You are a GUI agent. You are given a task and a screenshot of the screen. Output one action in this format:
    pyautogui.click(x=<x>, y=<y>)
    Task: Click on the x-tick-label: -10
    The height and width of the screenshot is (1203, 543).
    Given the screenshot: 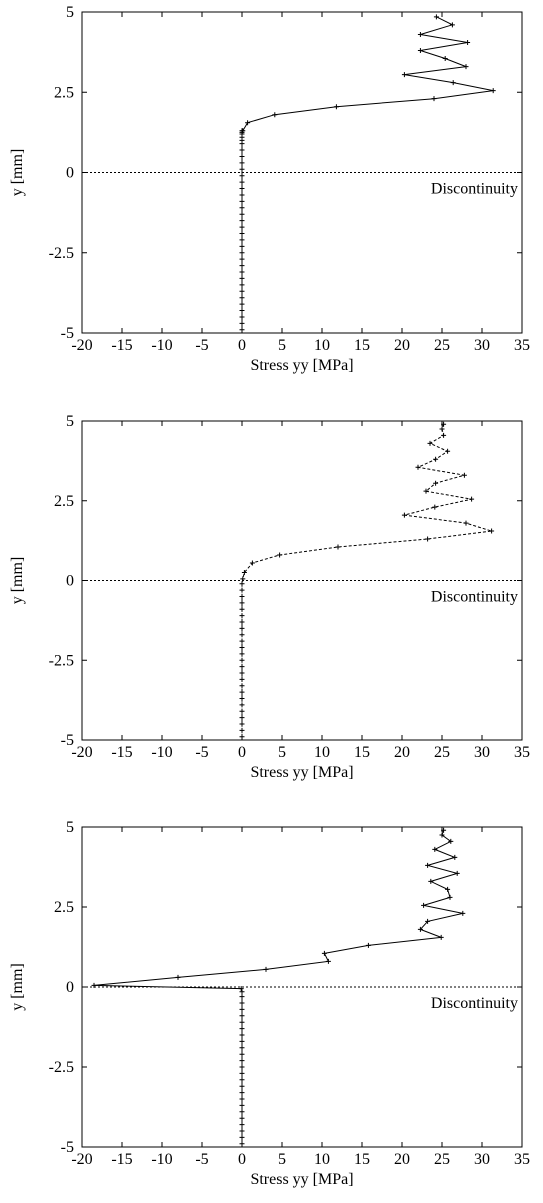 What is the action you would take?
    pyautogui.click(x=161, y=345)
    